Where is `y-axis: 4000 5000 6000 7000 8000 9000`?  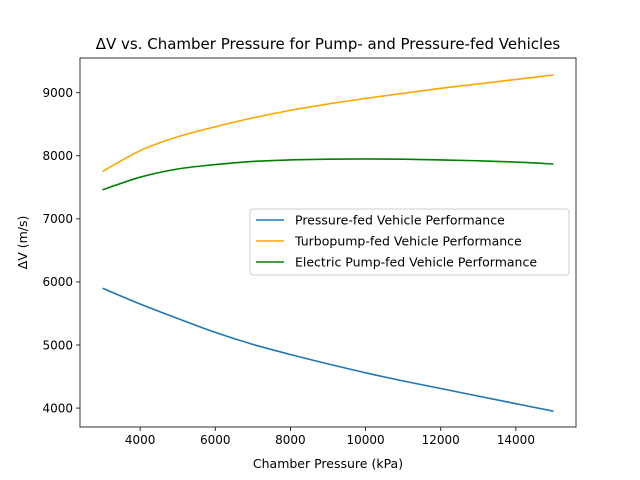
y-axis: 4000 5000 6000 7000 8000 9000 is located at coordinates (61, 250).